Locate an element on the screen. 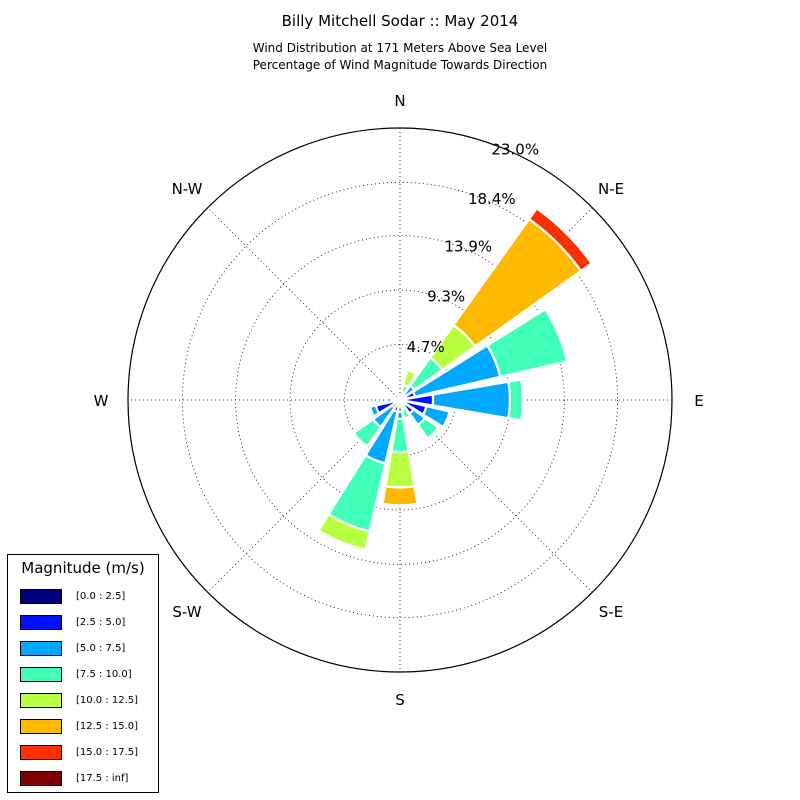  legend-label: [15.0 : 17.5] is located at coordinates (107, 752).